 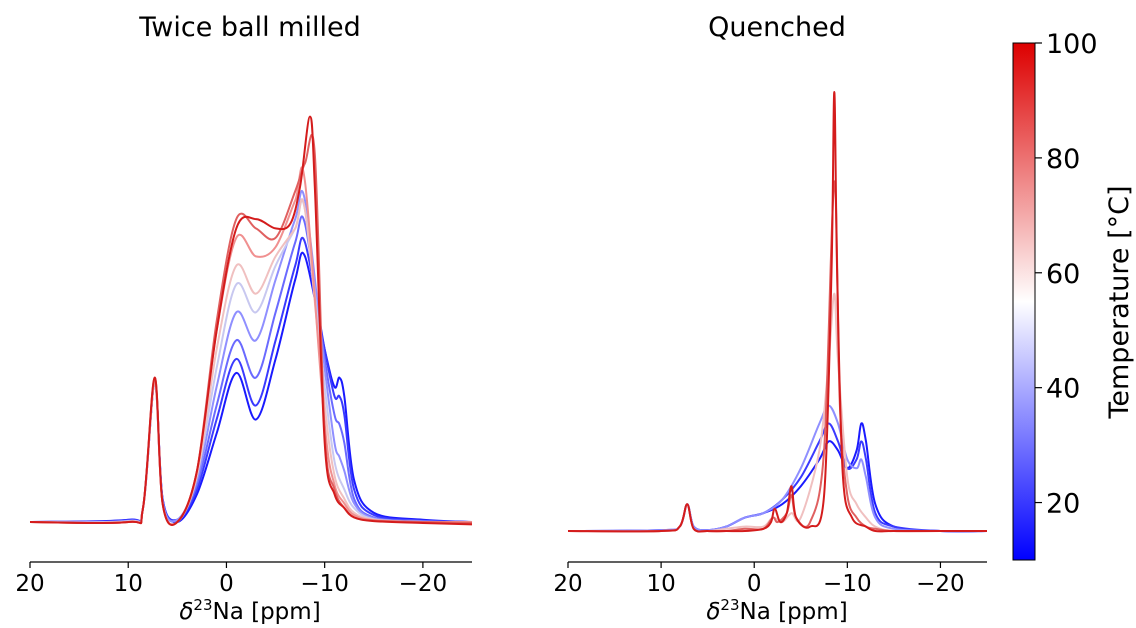 What do you see at coordinates (1072, 44) in the screenshot?
I see `colorbar-tick-label: 100` at bounding box center [1072, 44].